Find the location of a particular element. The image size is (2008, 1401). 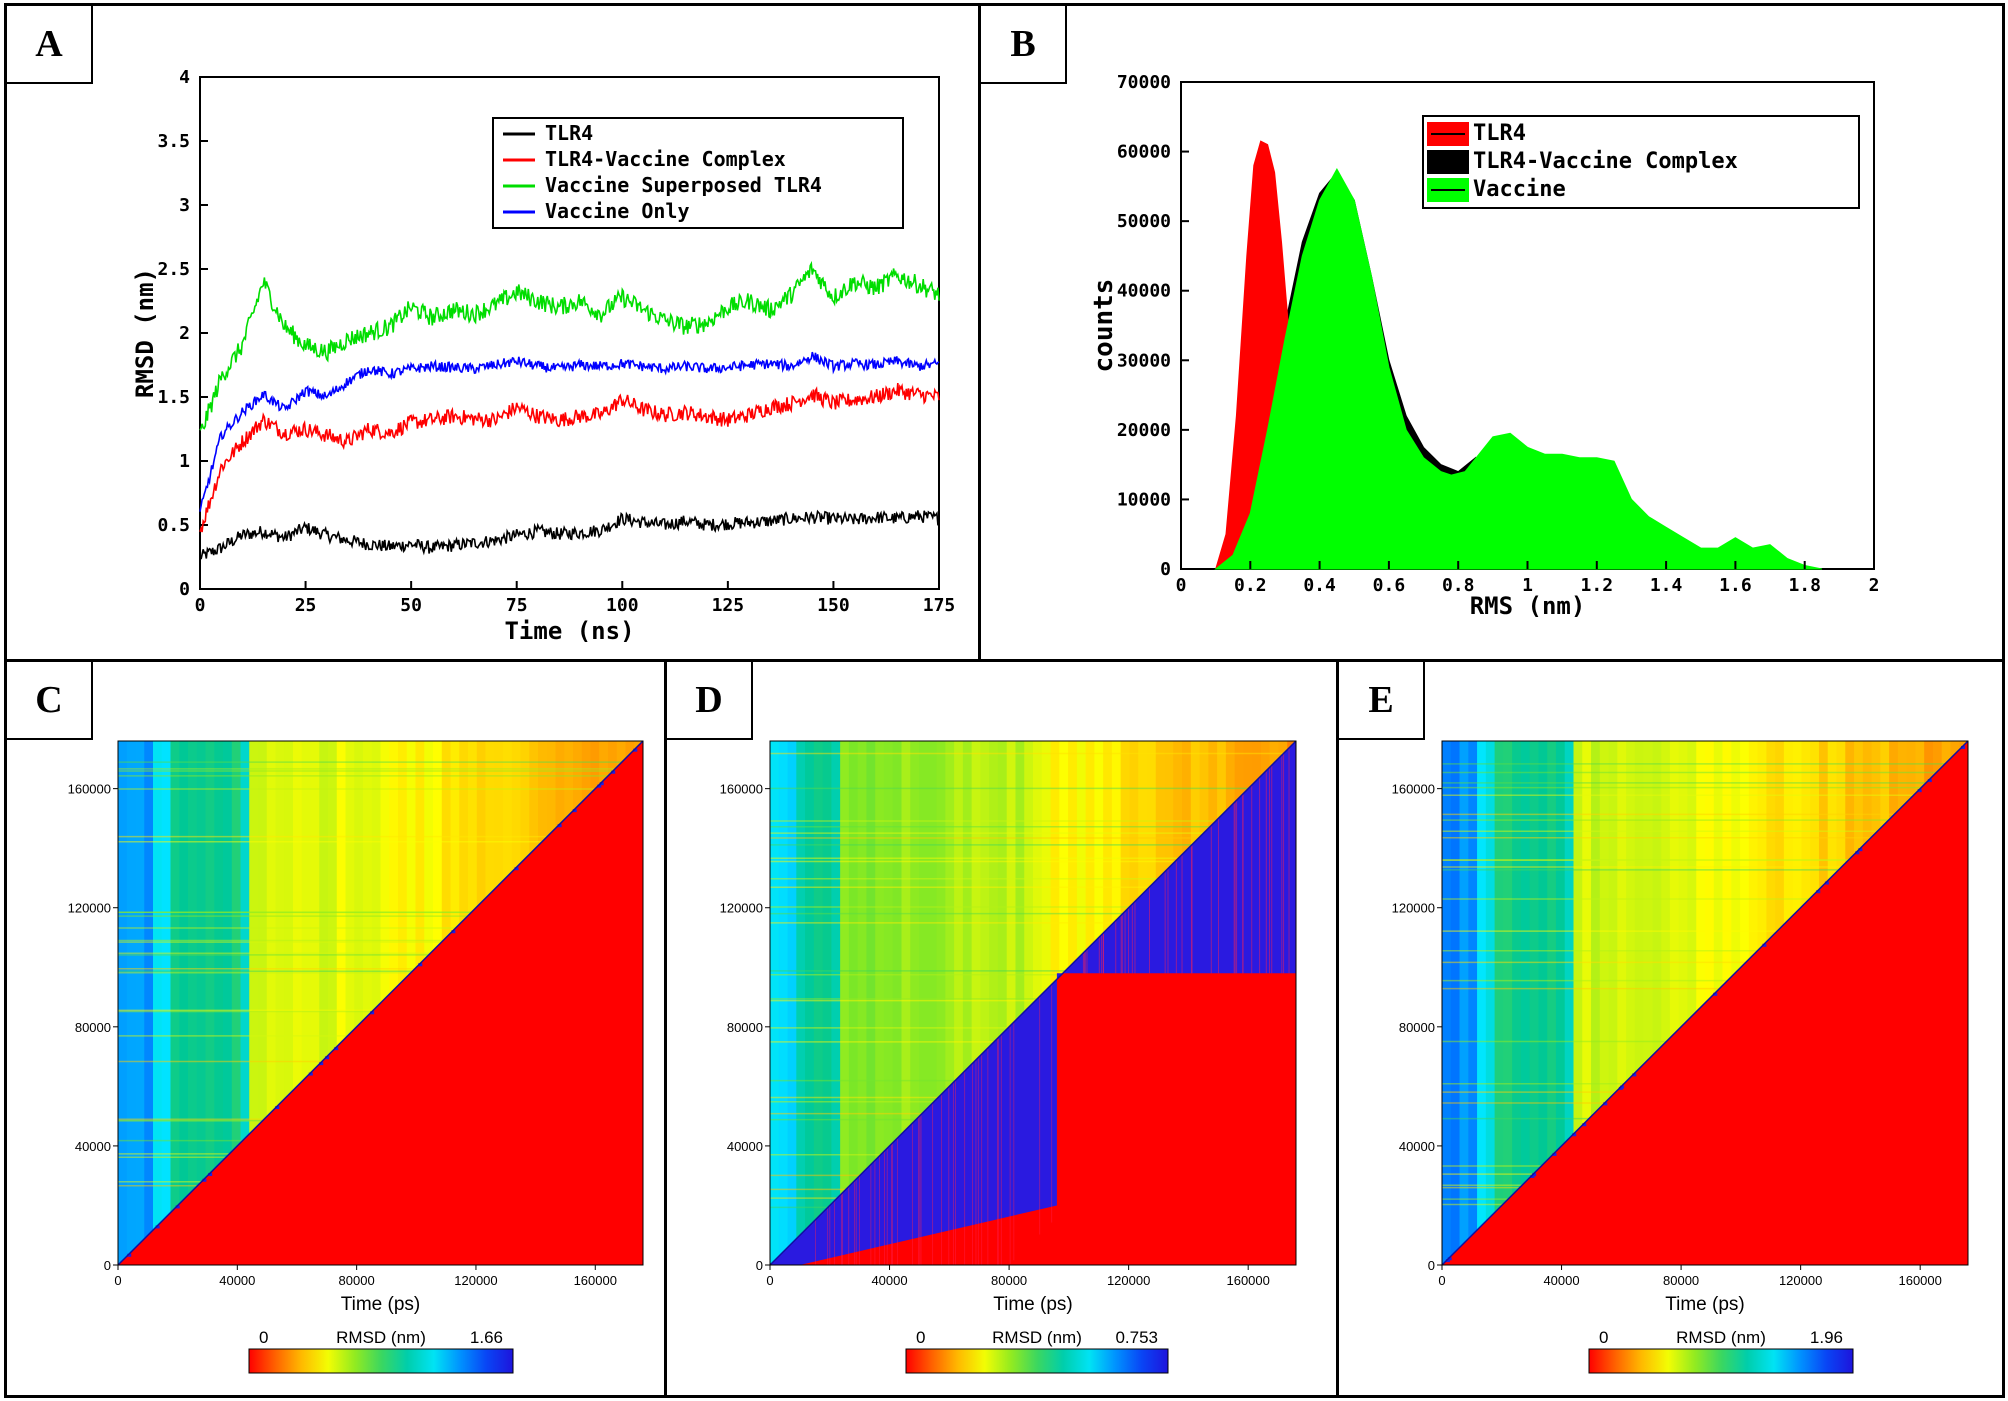

x-tick-label-b: 0.8 is located at coordinates (1458, 585).